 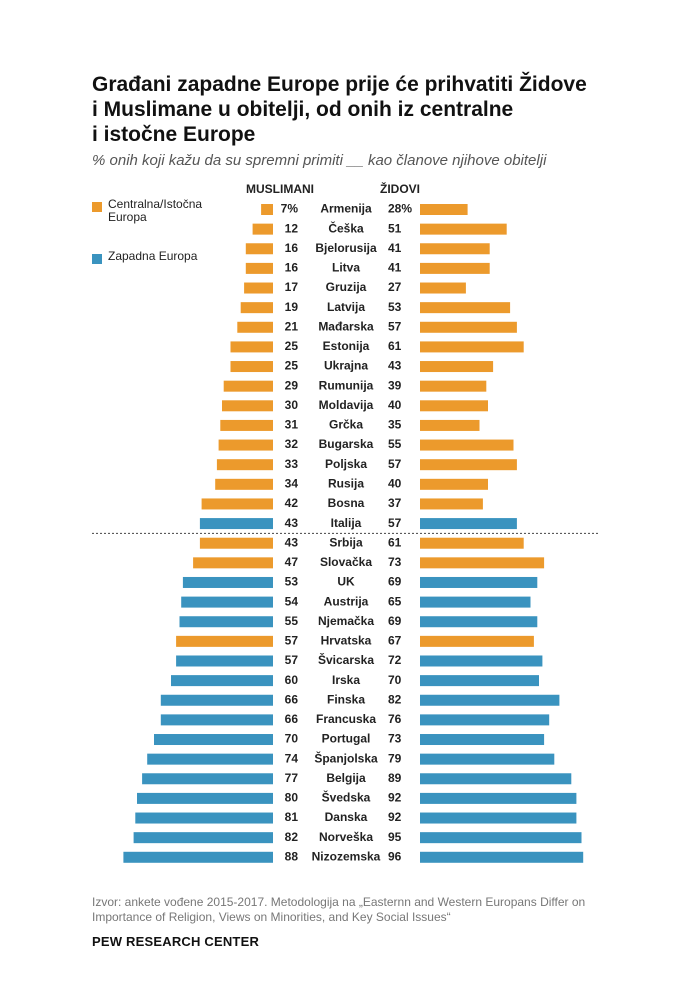 I want to click on bar-zidovi-moldavija, so click(x=454, y=406).